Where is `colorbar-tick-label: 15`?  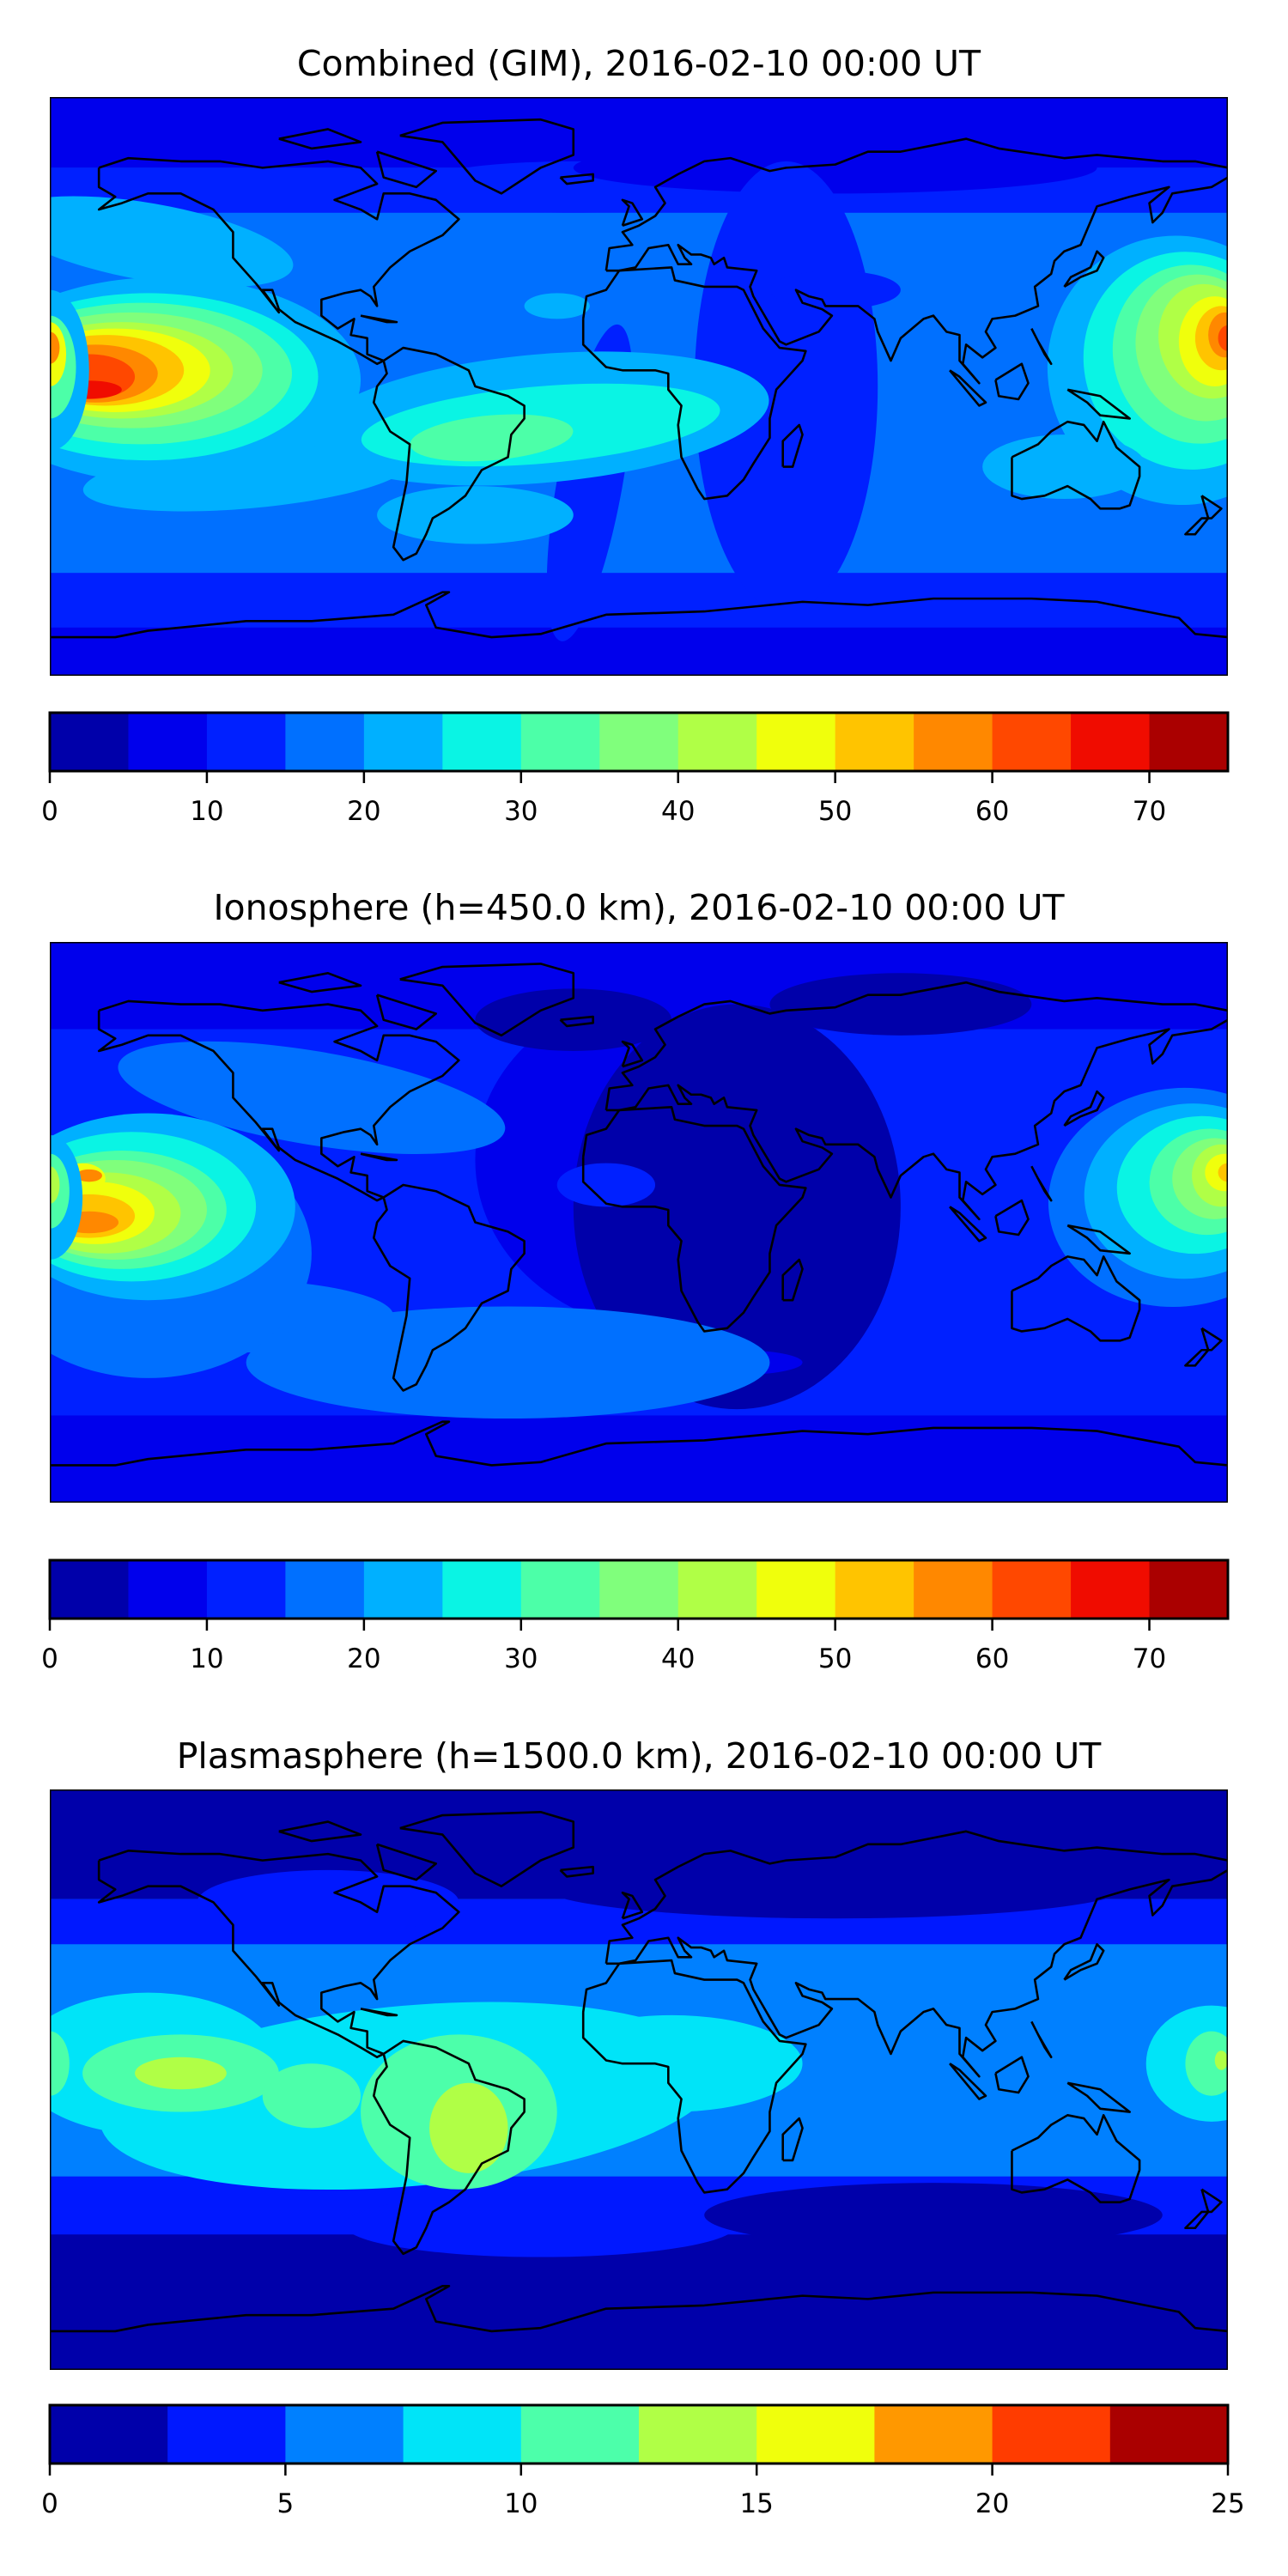 colorbar-tick-label: 15 is located at coordinates (757, 2503).